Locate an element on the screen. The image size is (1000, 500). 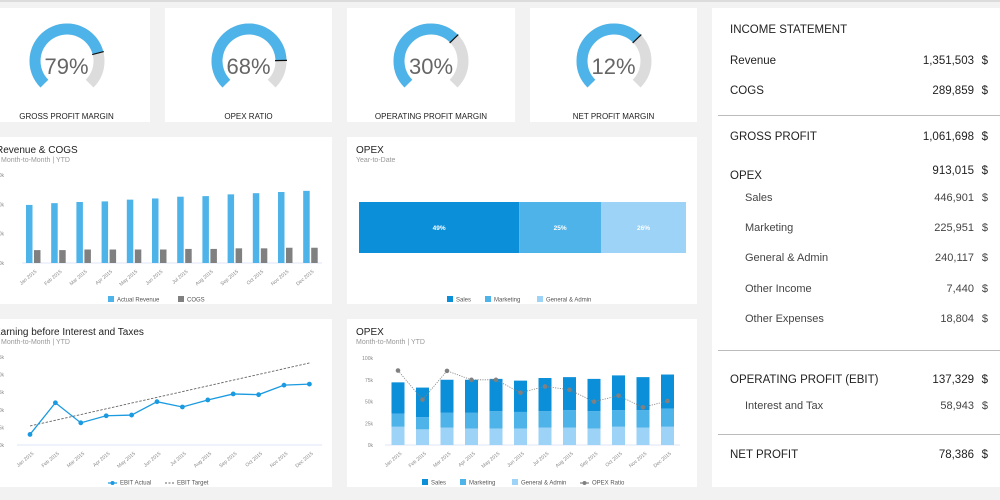
x-tick-label: Mar 2015 is located at coordinates (79, 278).